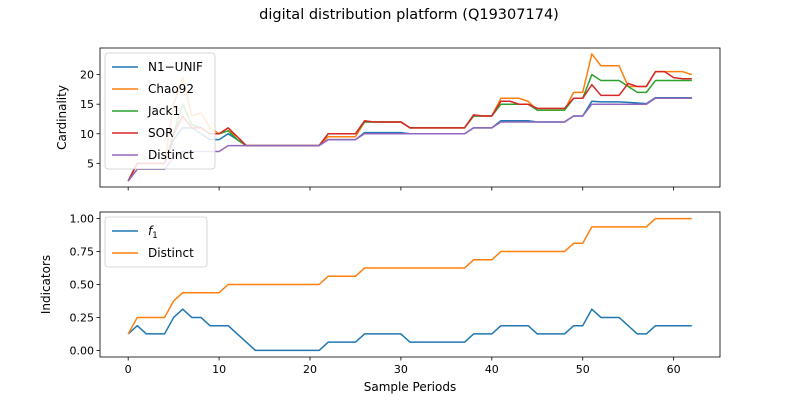  Describe the element at coordinates (46, 284) in the screenshot. I see `y-axis-label: Indicators` at that location.